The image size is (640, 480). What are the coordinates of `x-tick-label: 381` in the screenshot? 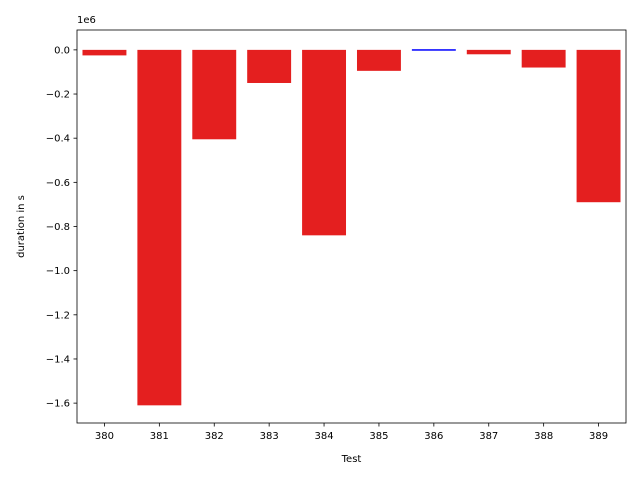 It's located at (159, 436).